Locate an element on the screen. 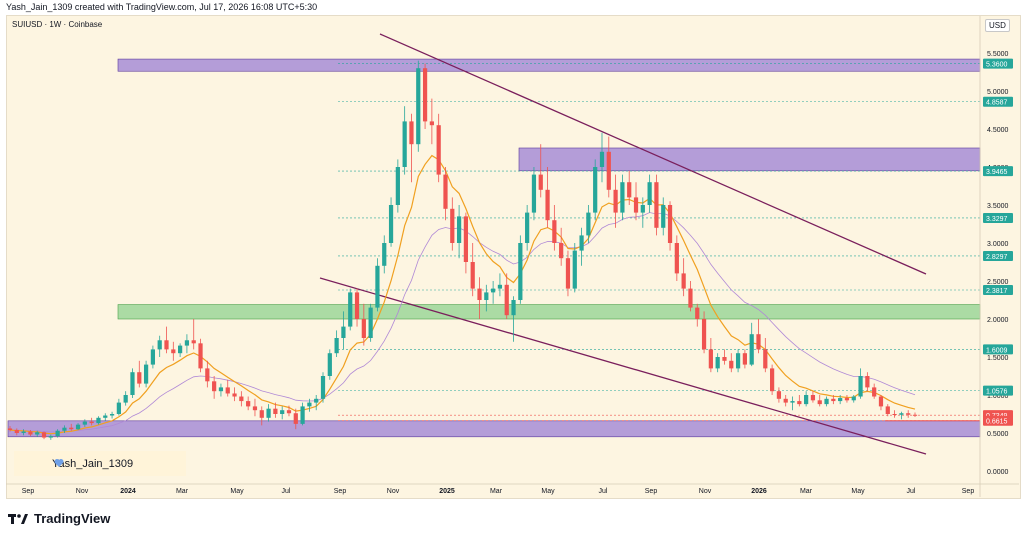 This screenshot has height=534, width=1024. currency-button: USD is located at coordinates (997, 25).